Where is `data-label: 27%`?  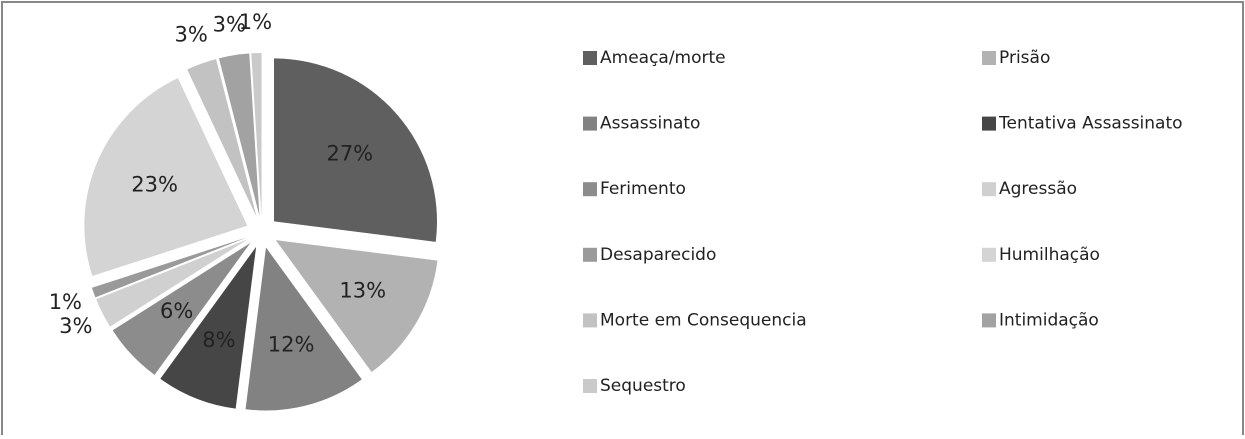 data-label: 27% is located at coordinates (349, 154).